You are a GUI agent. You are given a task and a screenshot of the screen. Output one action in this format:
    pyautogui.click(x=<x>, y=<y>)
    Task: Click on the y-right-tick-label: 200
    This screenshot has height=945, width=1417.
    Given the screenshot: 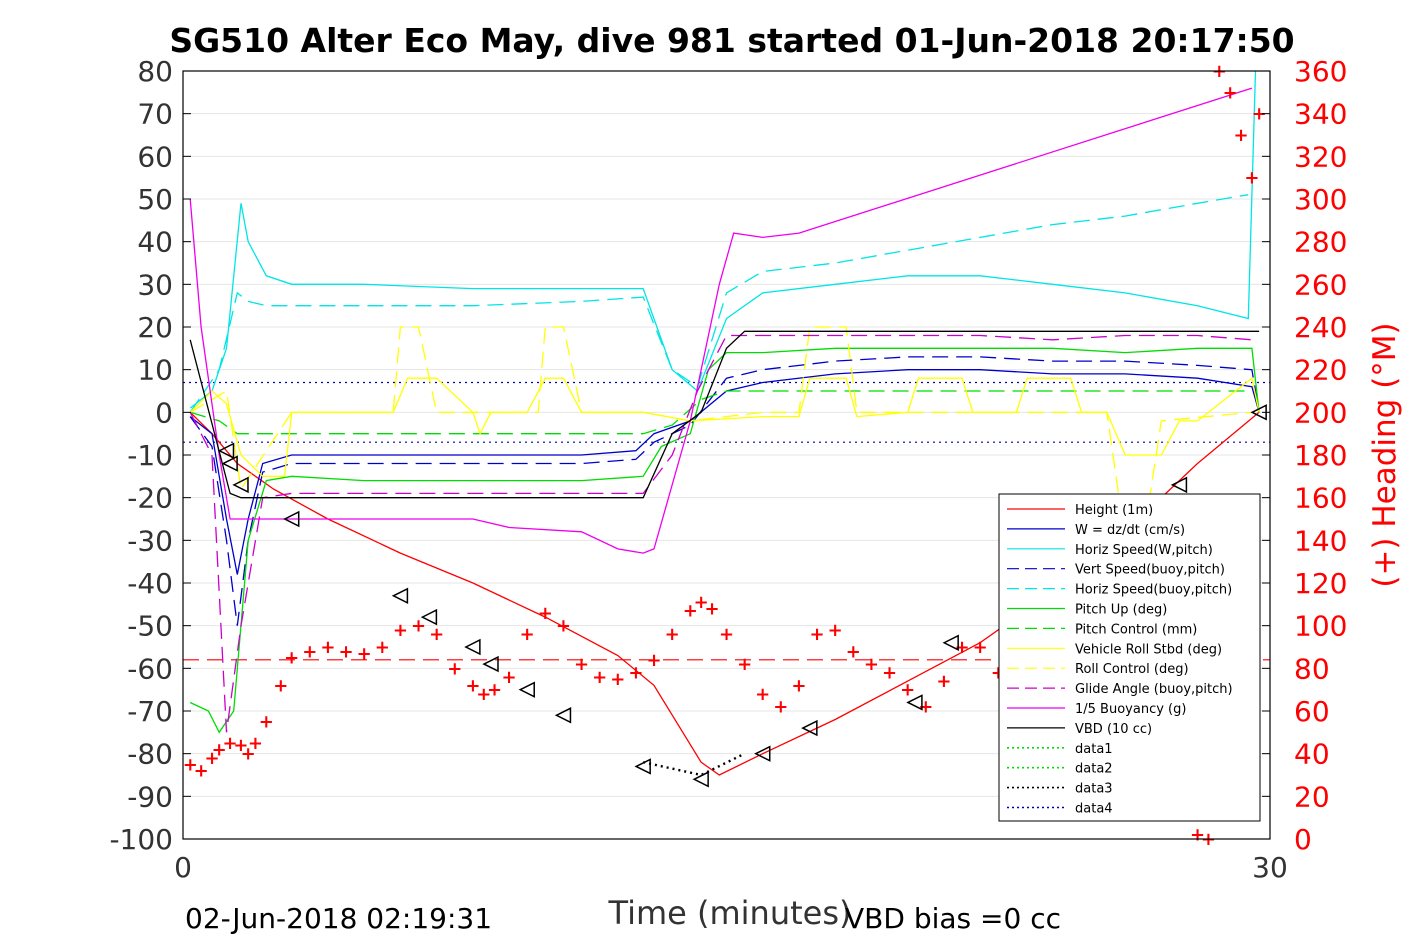 What is the action you would take?
    pyautogui.click(x=1320, y=412)
    